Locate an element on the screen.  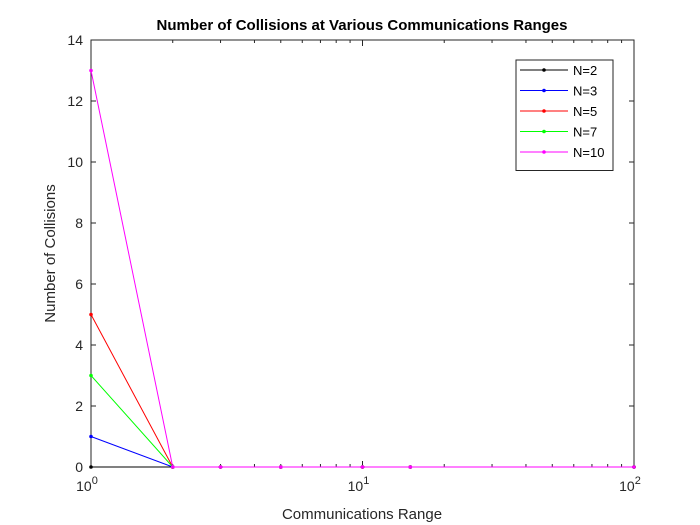
y-tick-label: 4 is located at coordinates (79, 345).